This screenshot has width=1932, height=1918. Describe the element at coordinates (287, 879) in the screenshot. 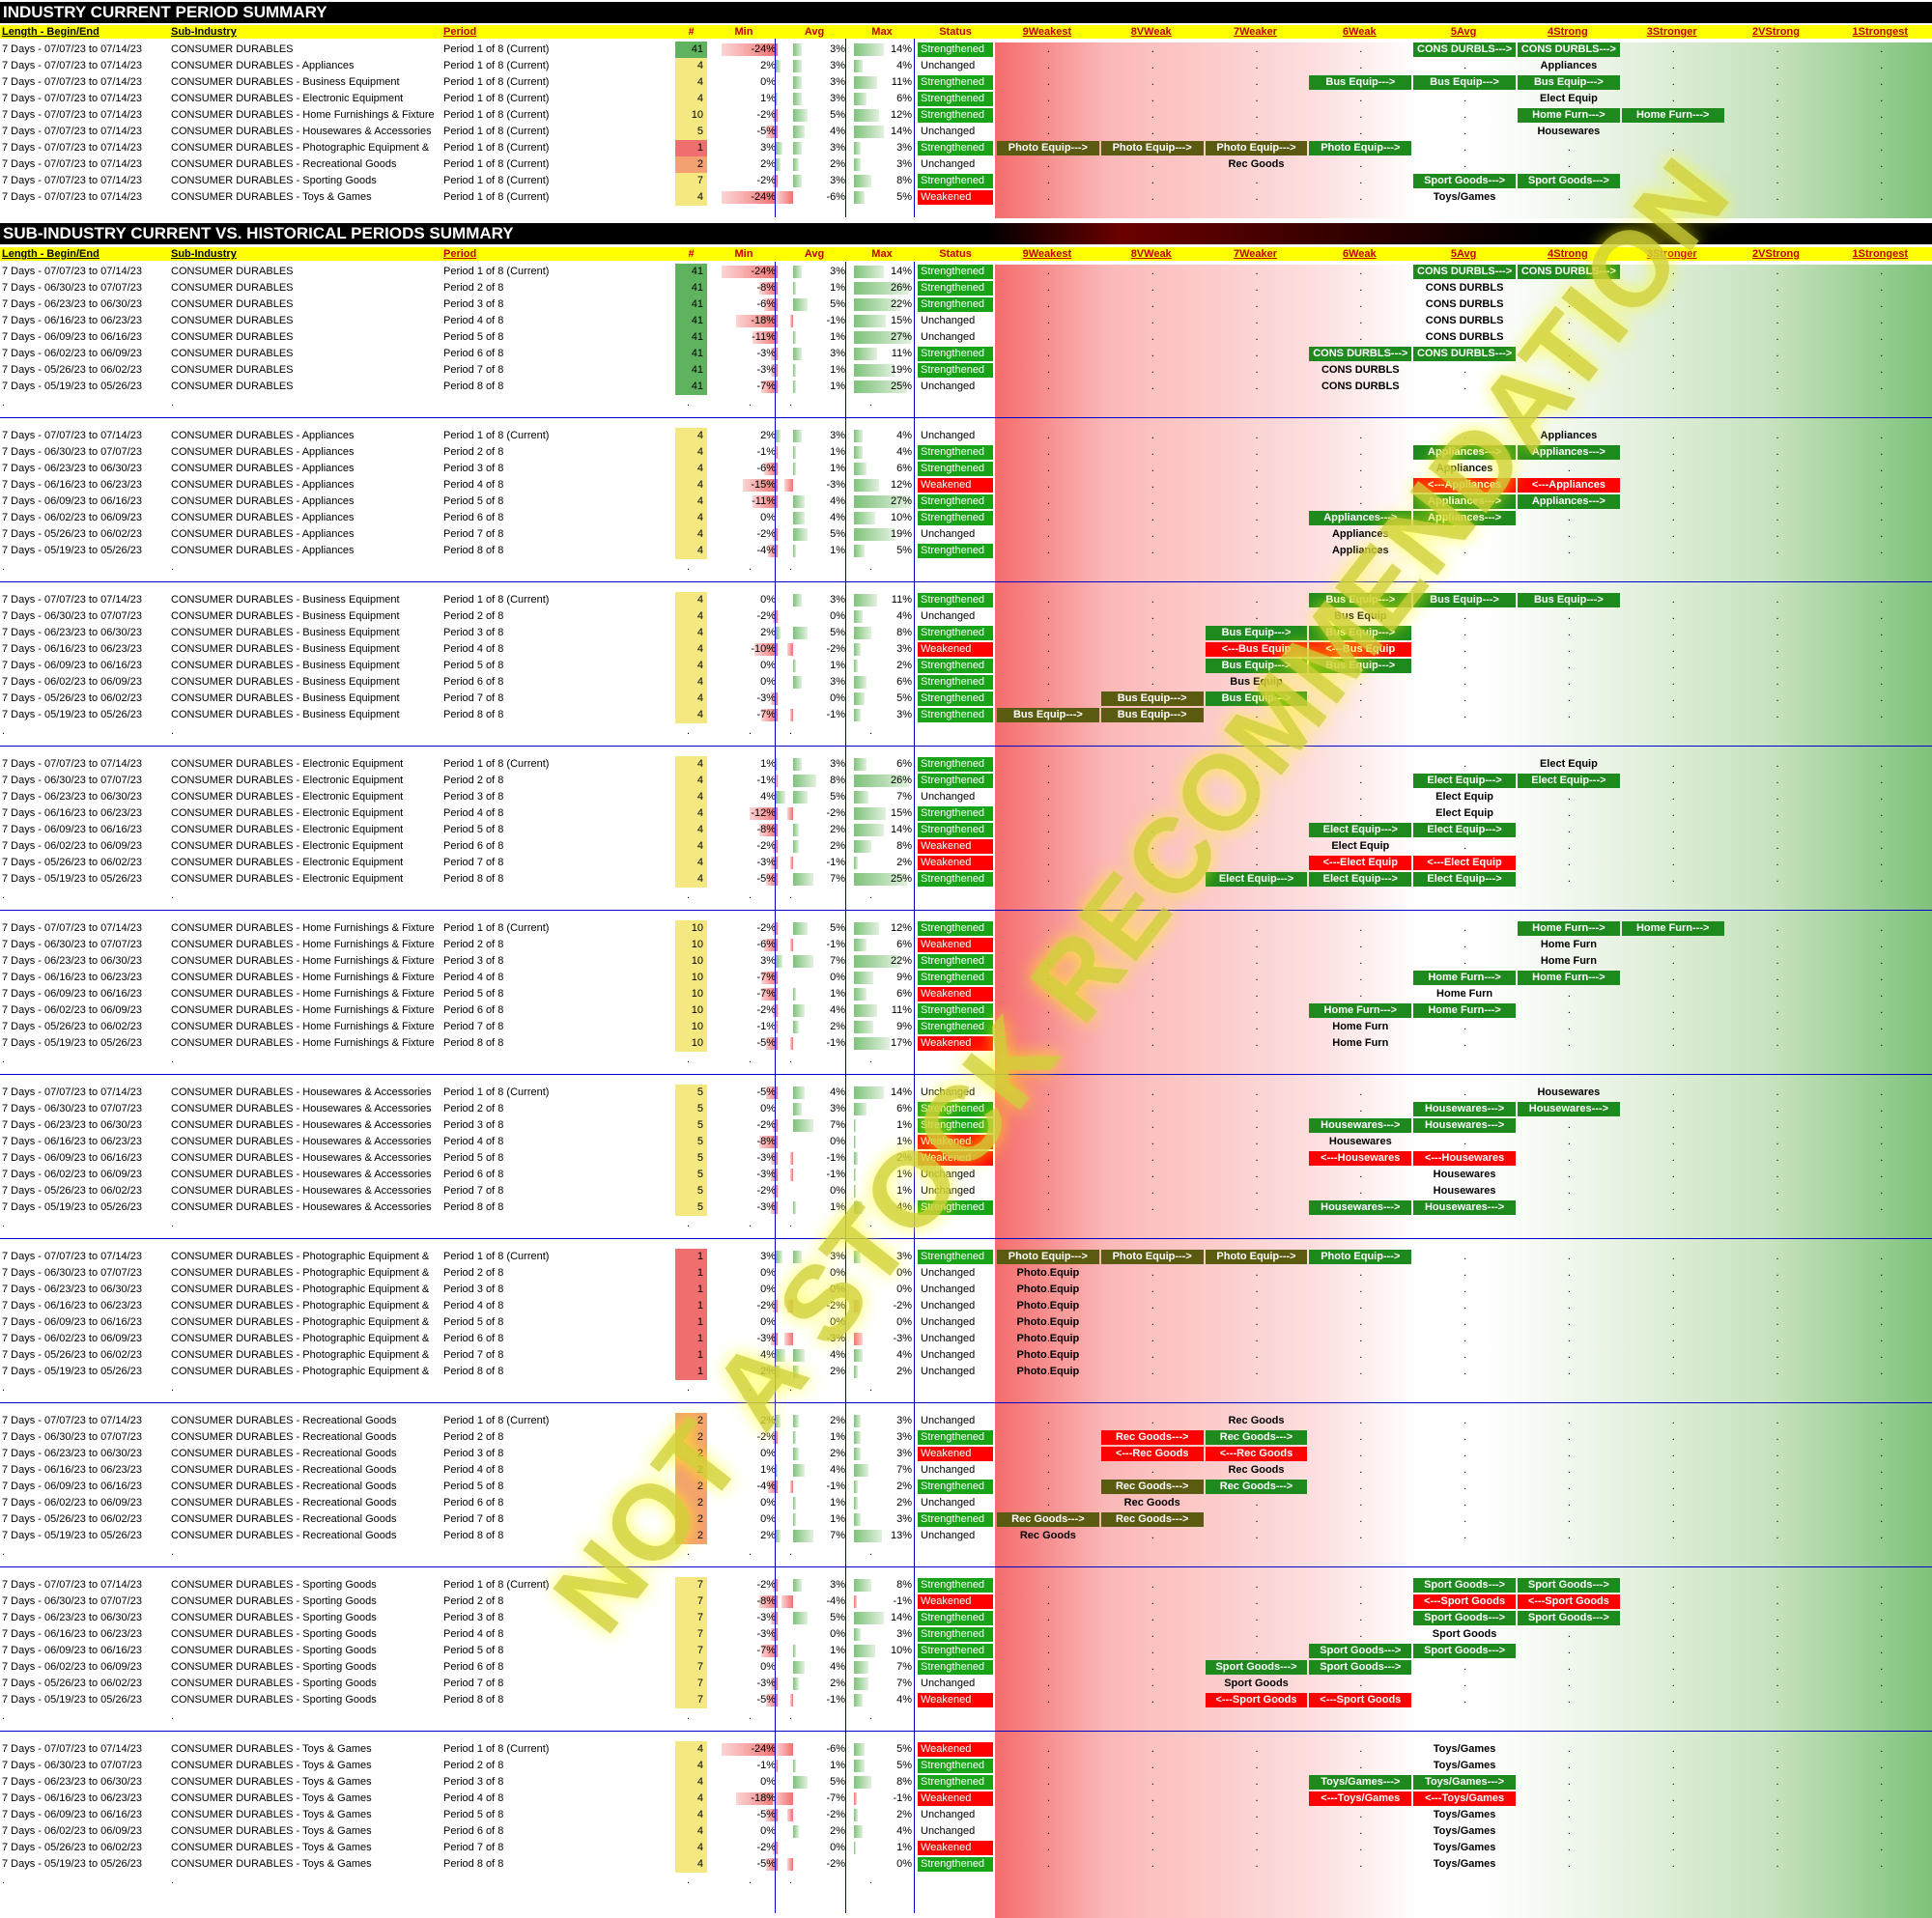

I see `sub-industry-cell: CONSUMER DURABLES - Electronic Equipment` at that location.